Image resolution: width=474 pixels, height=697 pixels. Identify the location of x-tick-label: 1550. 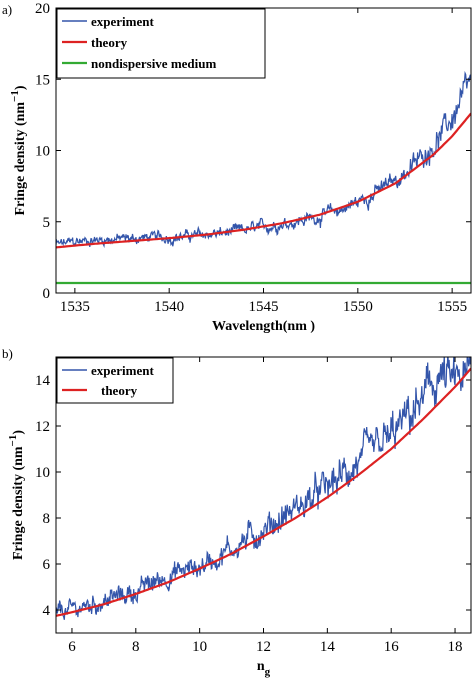
(358, 307).